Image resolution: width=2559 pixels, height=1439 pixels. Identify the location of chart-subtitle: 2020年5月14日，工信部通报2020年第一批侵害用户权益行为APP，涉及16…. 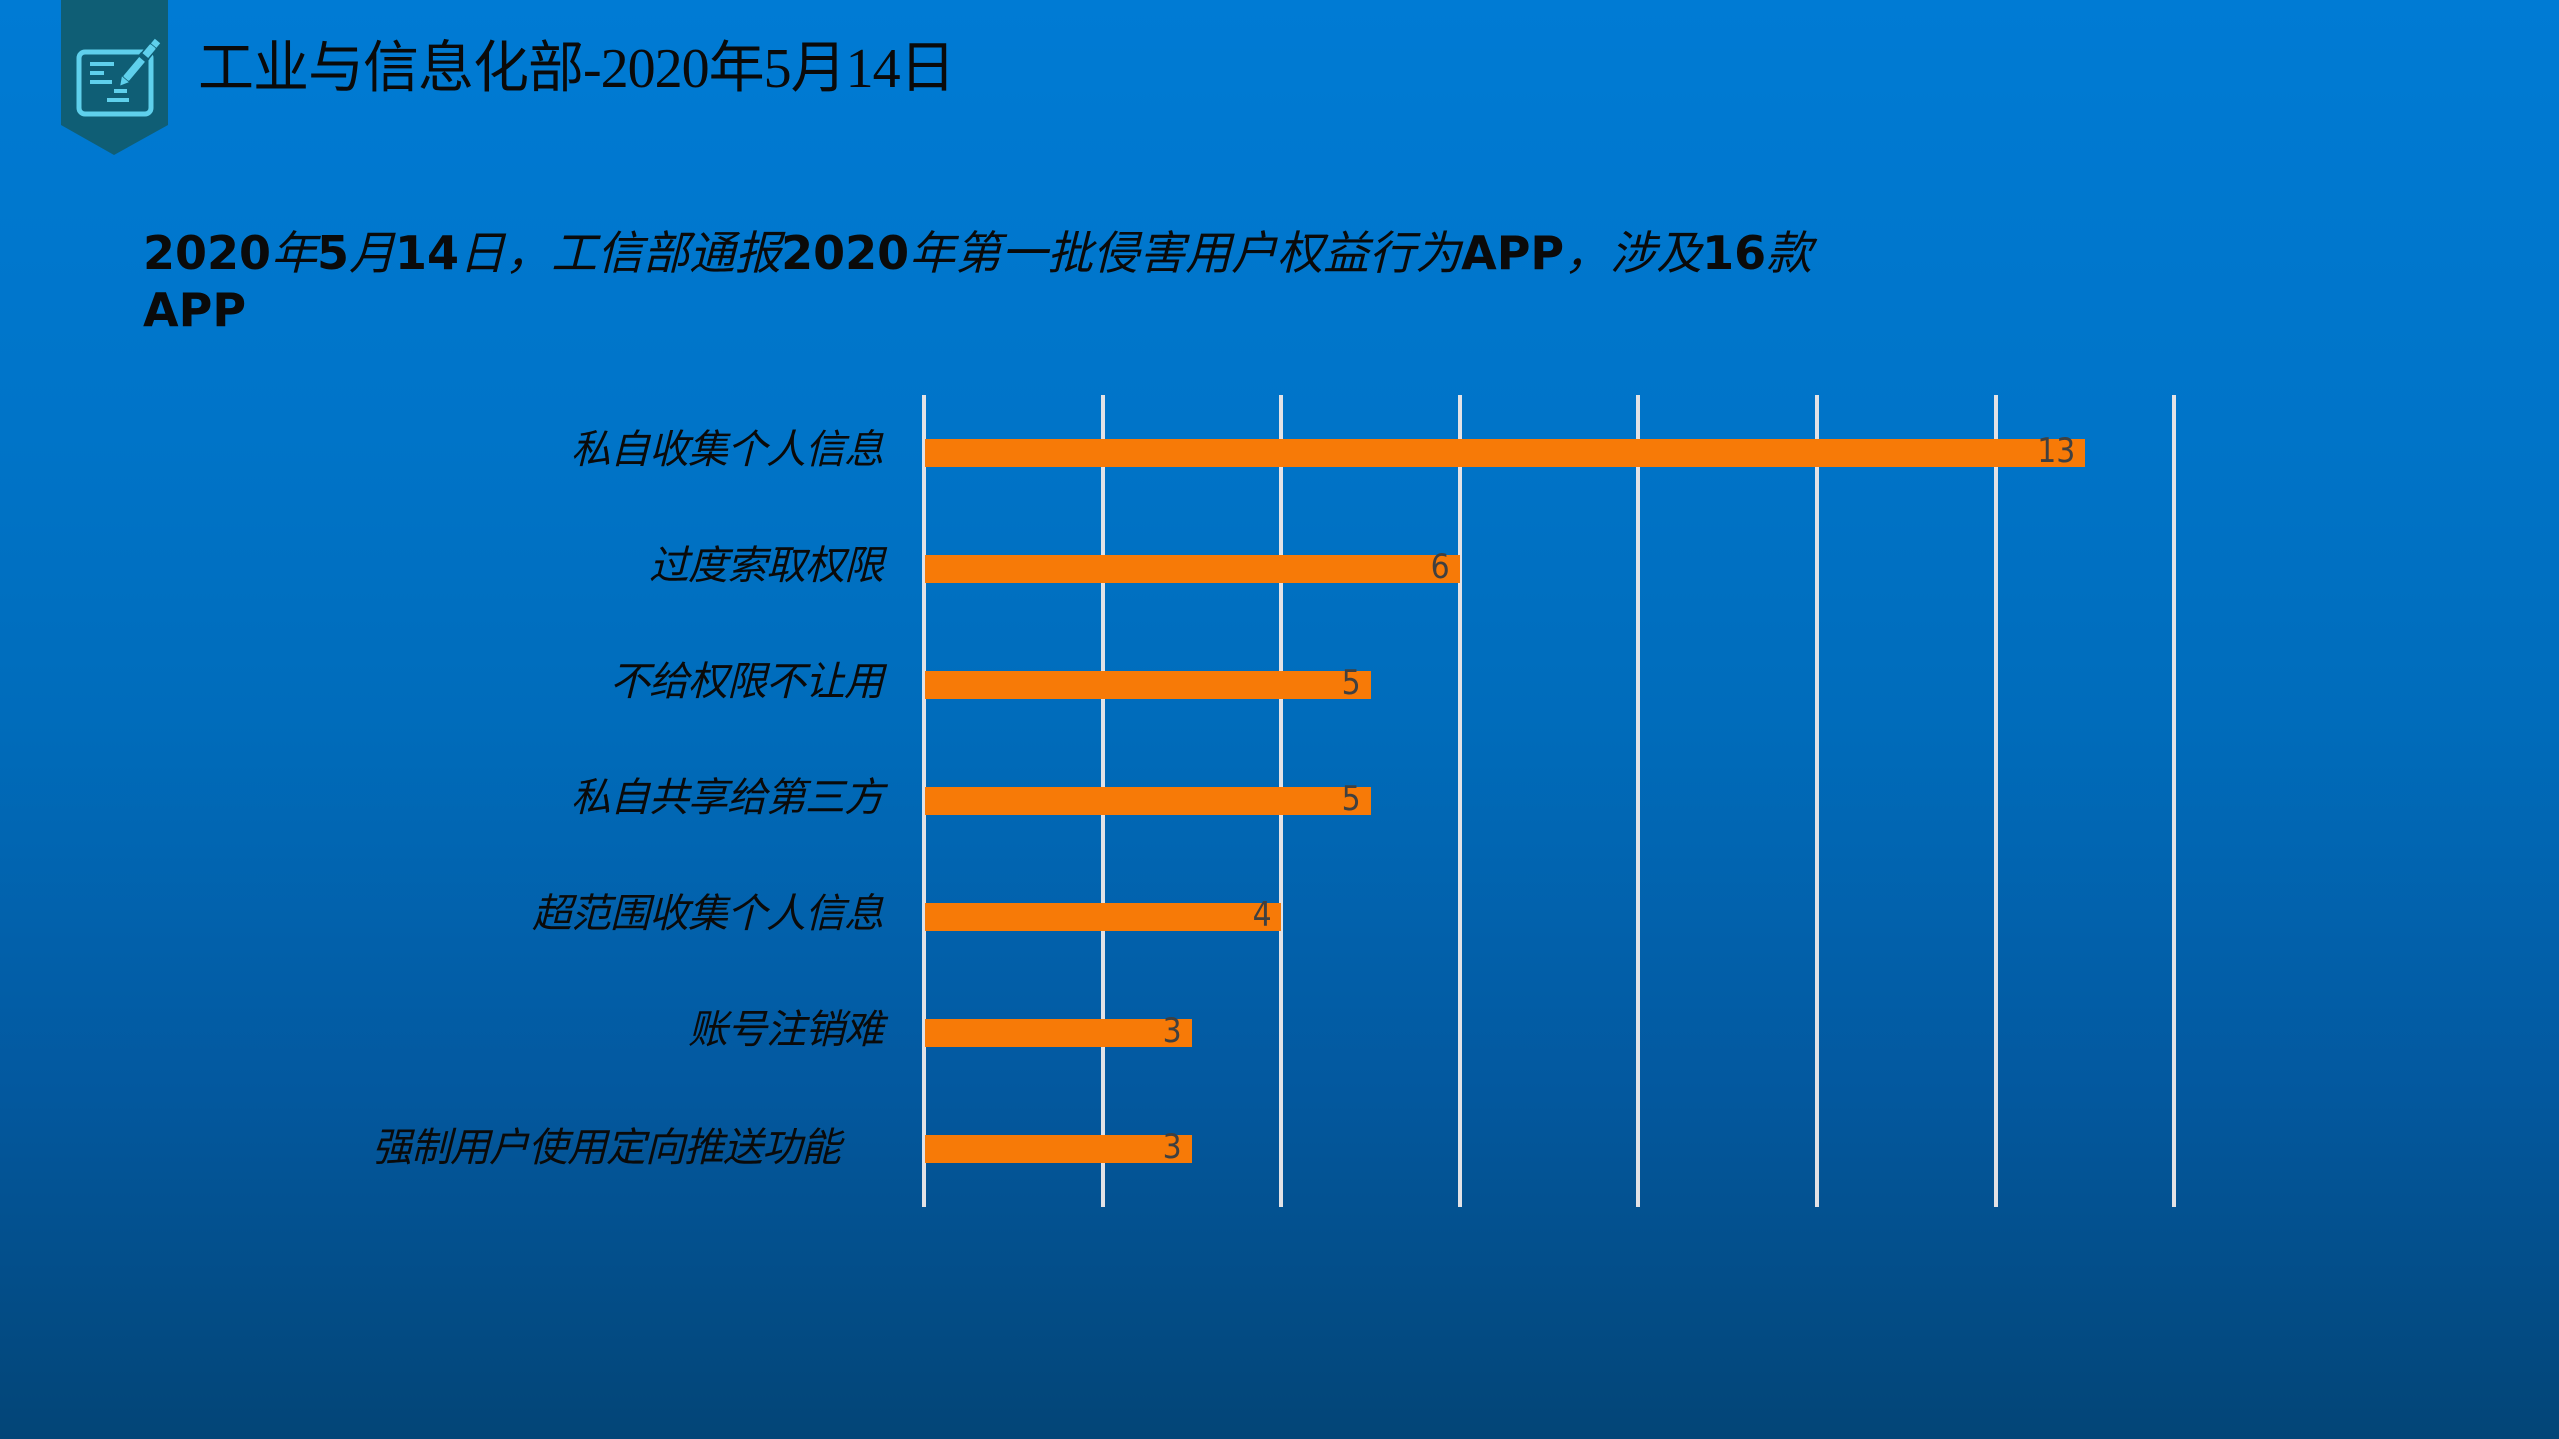
(1033, 282).